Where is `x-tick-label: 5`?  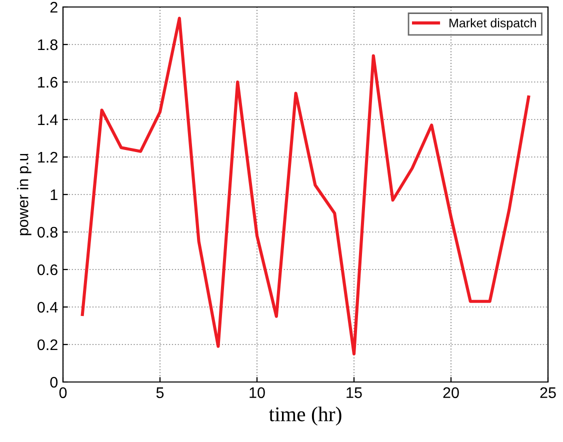
x-tick-label: 5 is located at coordinates (160, 392).